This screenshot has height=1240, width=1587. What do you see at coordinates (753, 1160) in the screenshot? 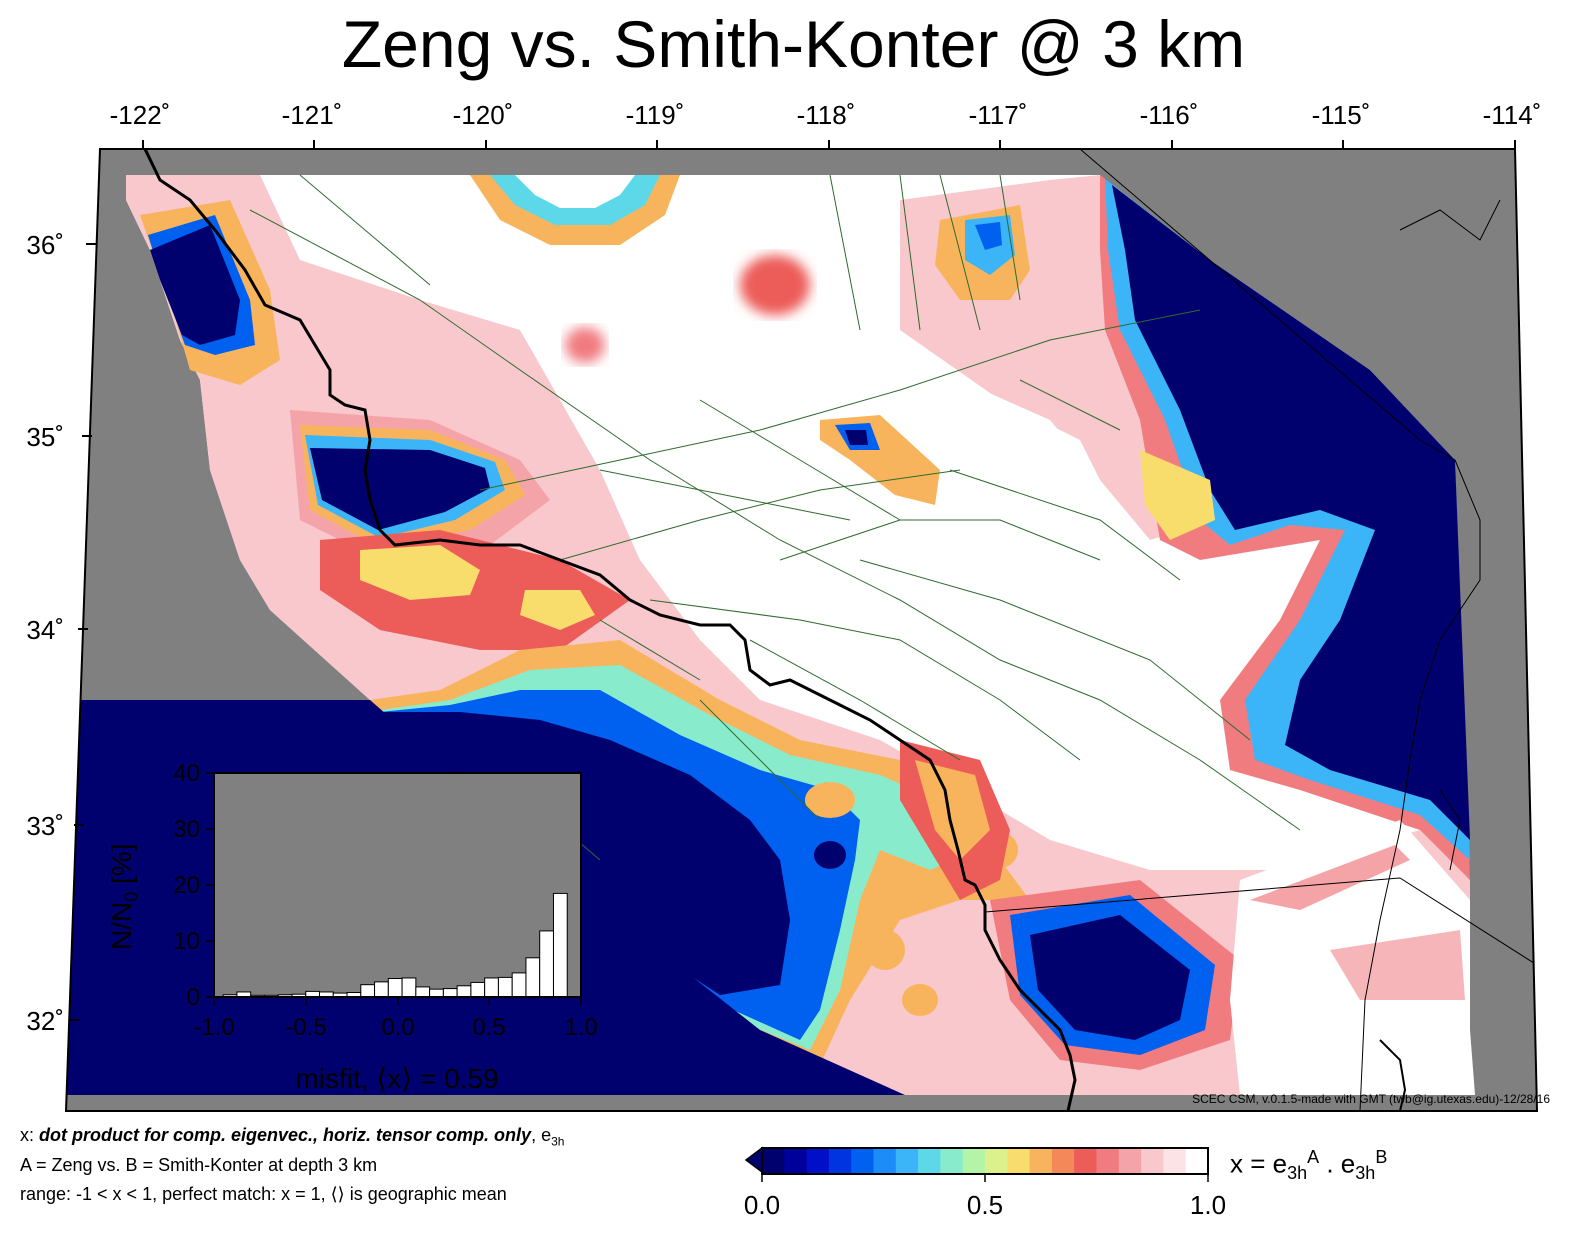
I see `colorbar-underflow-arrow` at bounding box center [753, 1160].